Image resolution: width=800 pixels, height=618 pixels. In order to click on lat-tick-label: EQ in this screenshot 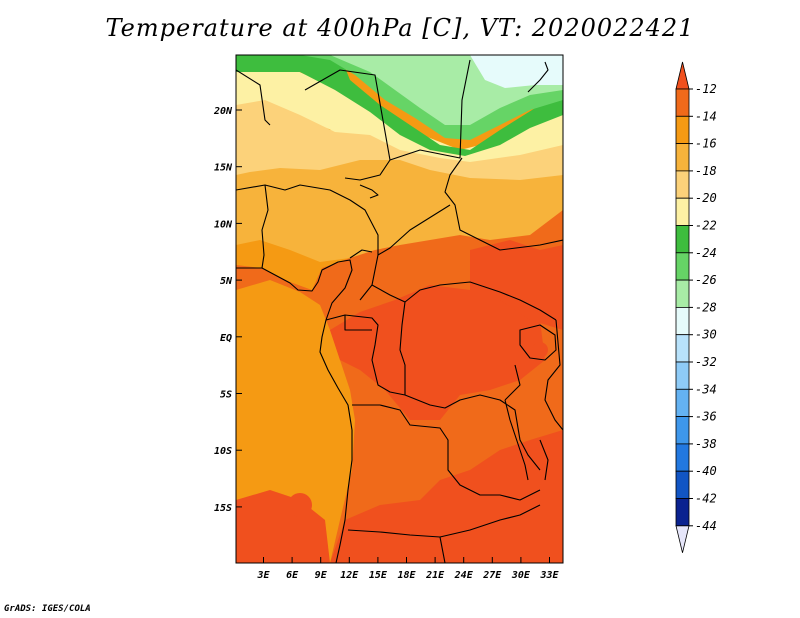, I will do `click(226, 338)`.